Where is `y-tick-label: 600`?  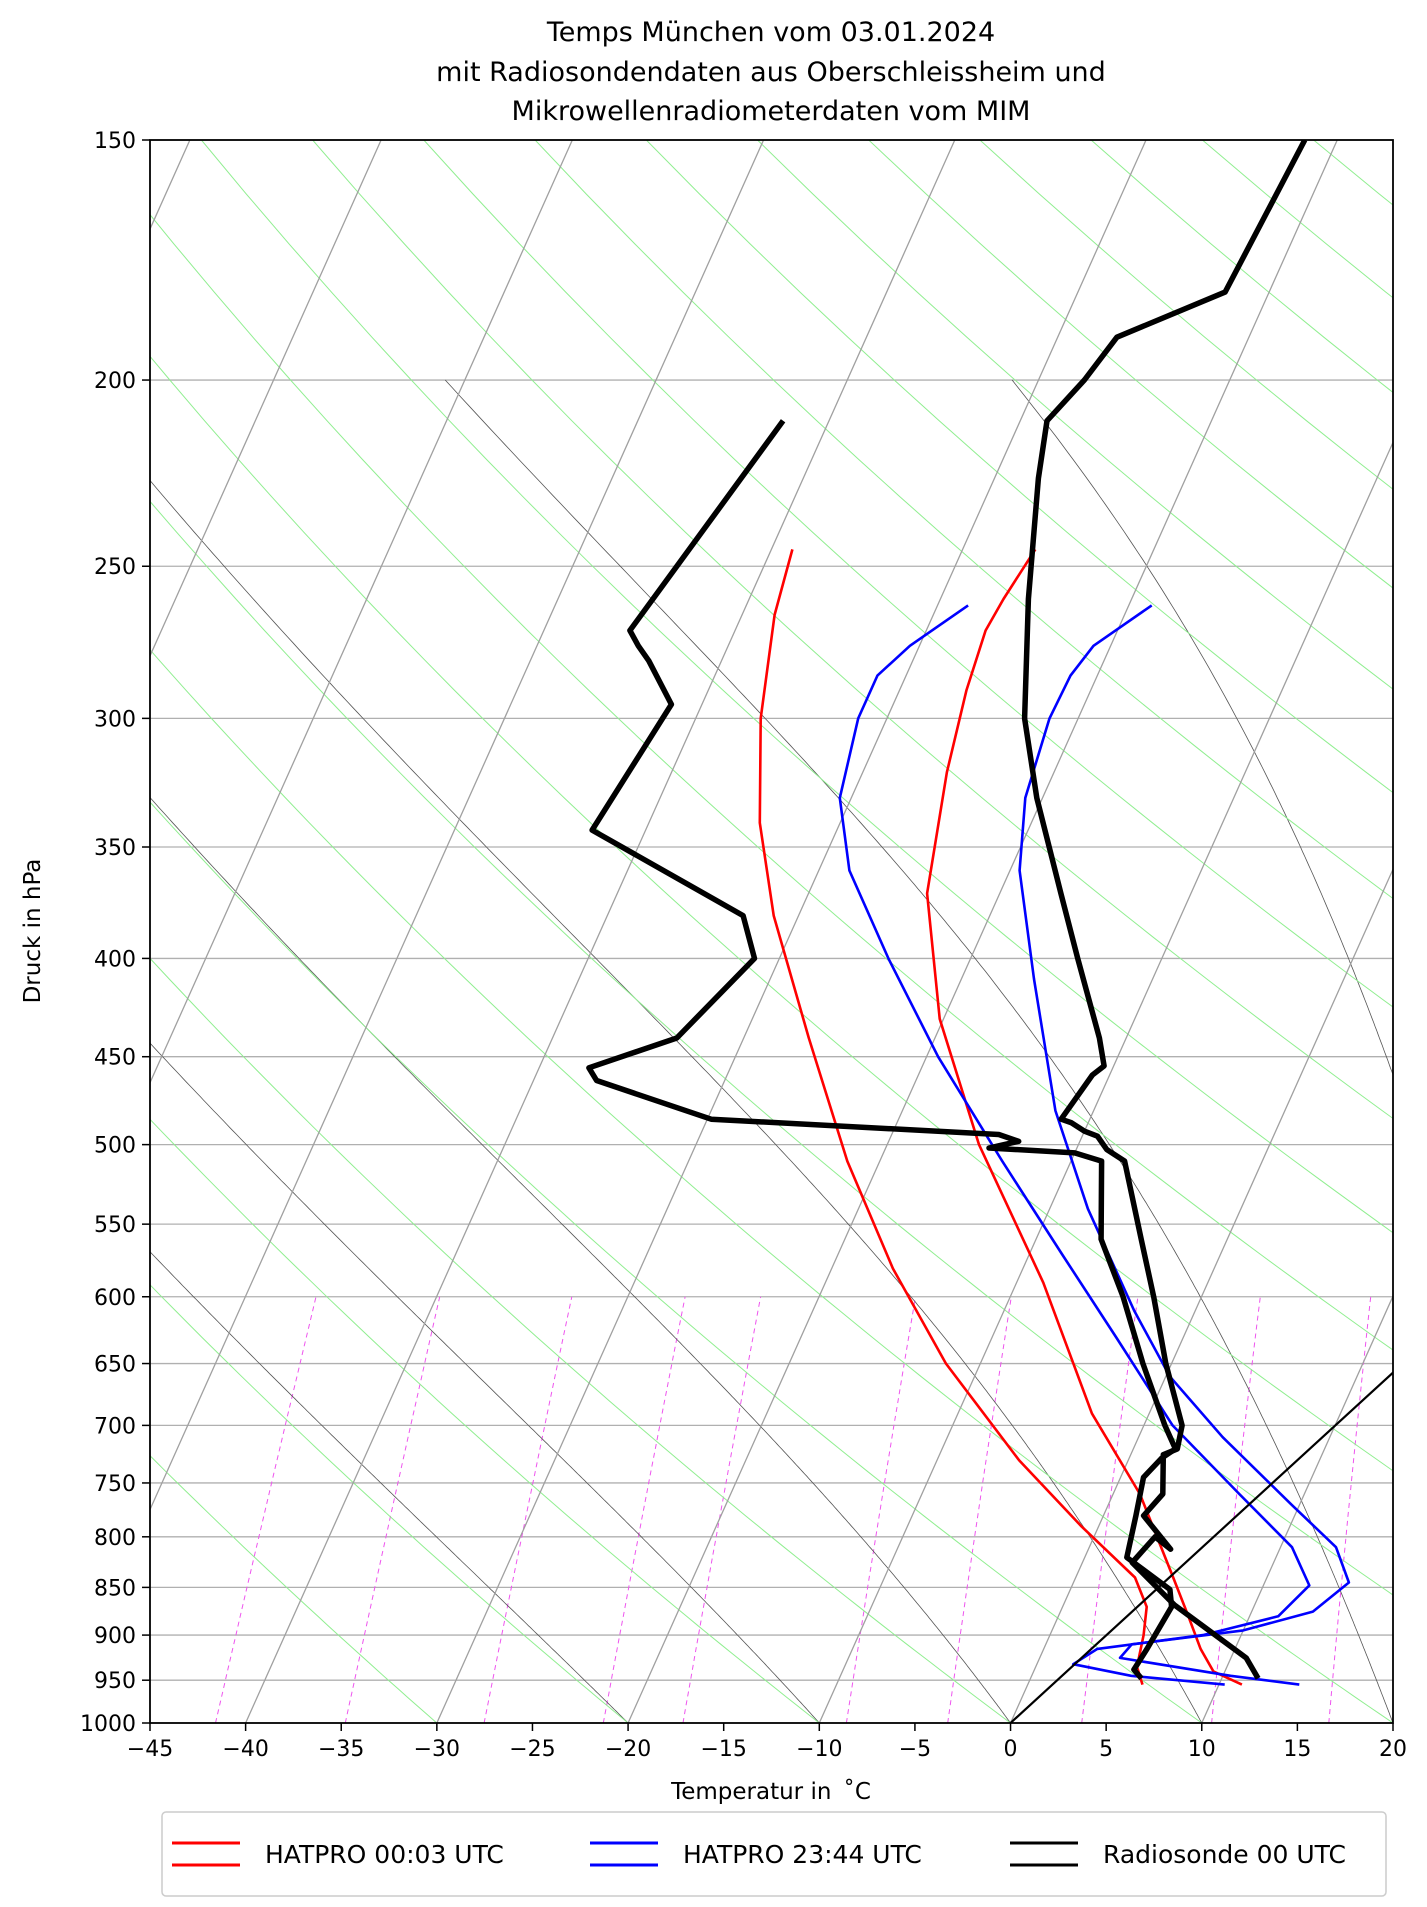
y-tick-label: 600 is located at coordinates (115, 1298).